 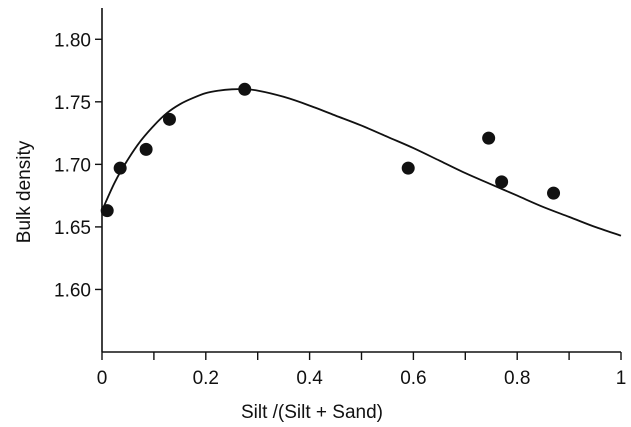 What do you see at coordinates (206, 378) in the screenshot?
I see `x-tick-label: 0.2` at bounding box center [206, 378].